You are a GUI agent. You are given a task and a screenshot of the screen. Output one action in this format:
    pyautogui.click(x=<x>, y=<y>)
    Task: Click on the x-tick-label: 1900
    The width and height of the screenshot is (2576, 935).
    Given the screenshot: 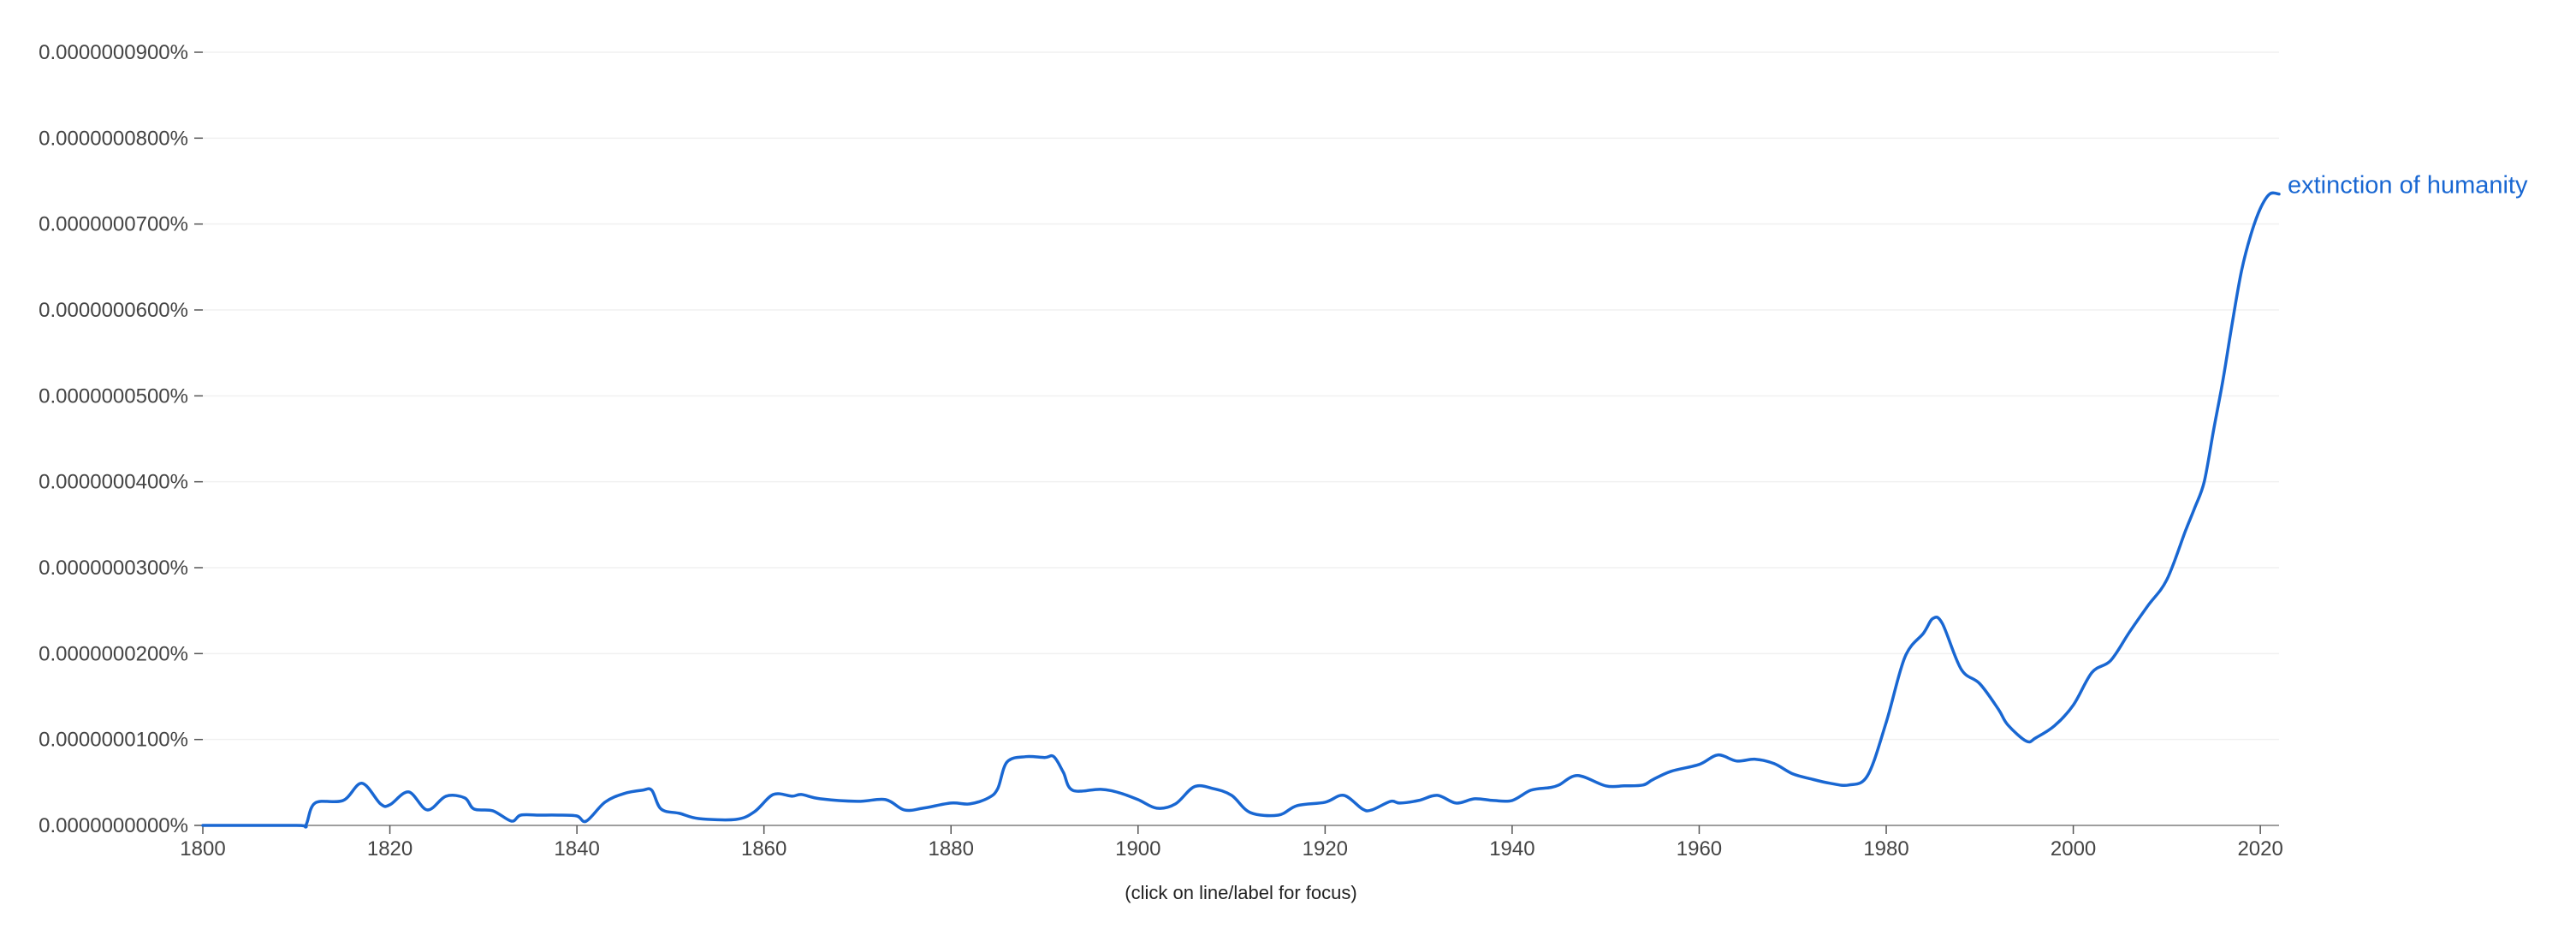 What is the action you would take?
    pyautogui.click(x=1137, y=849)
    